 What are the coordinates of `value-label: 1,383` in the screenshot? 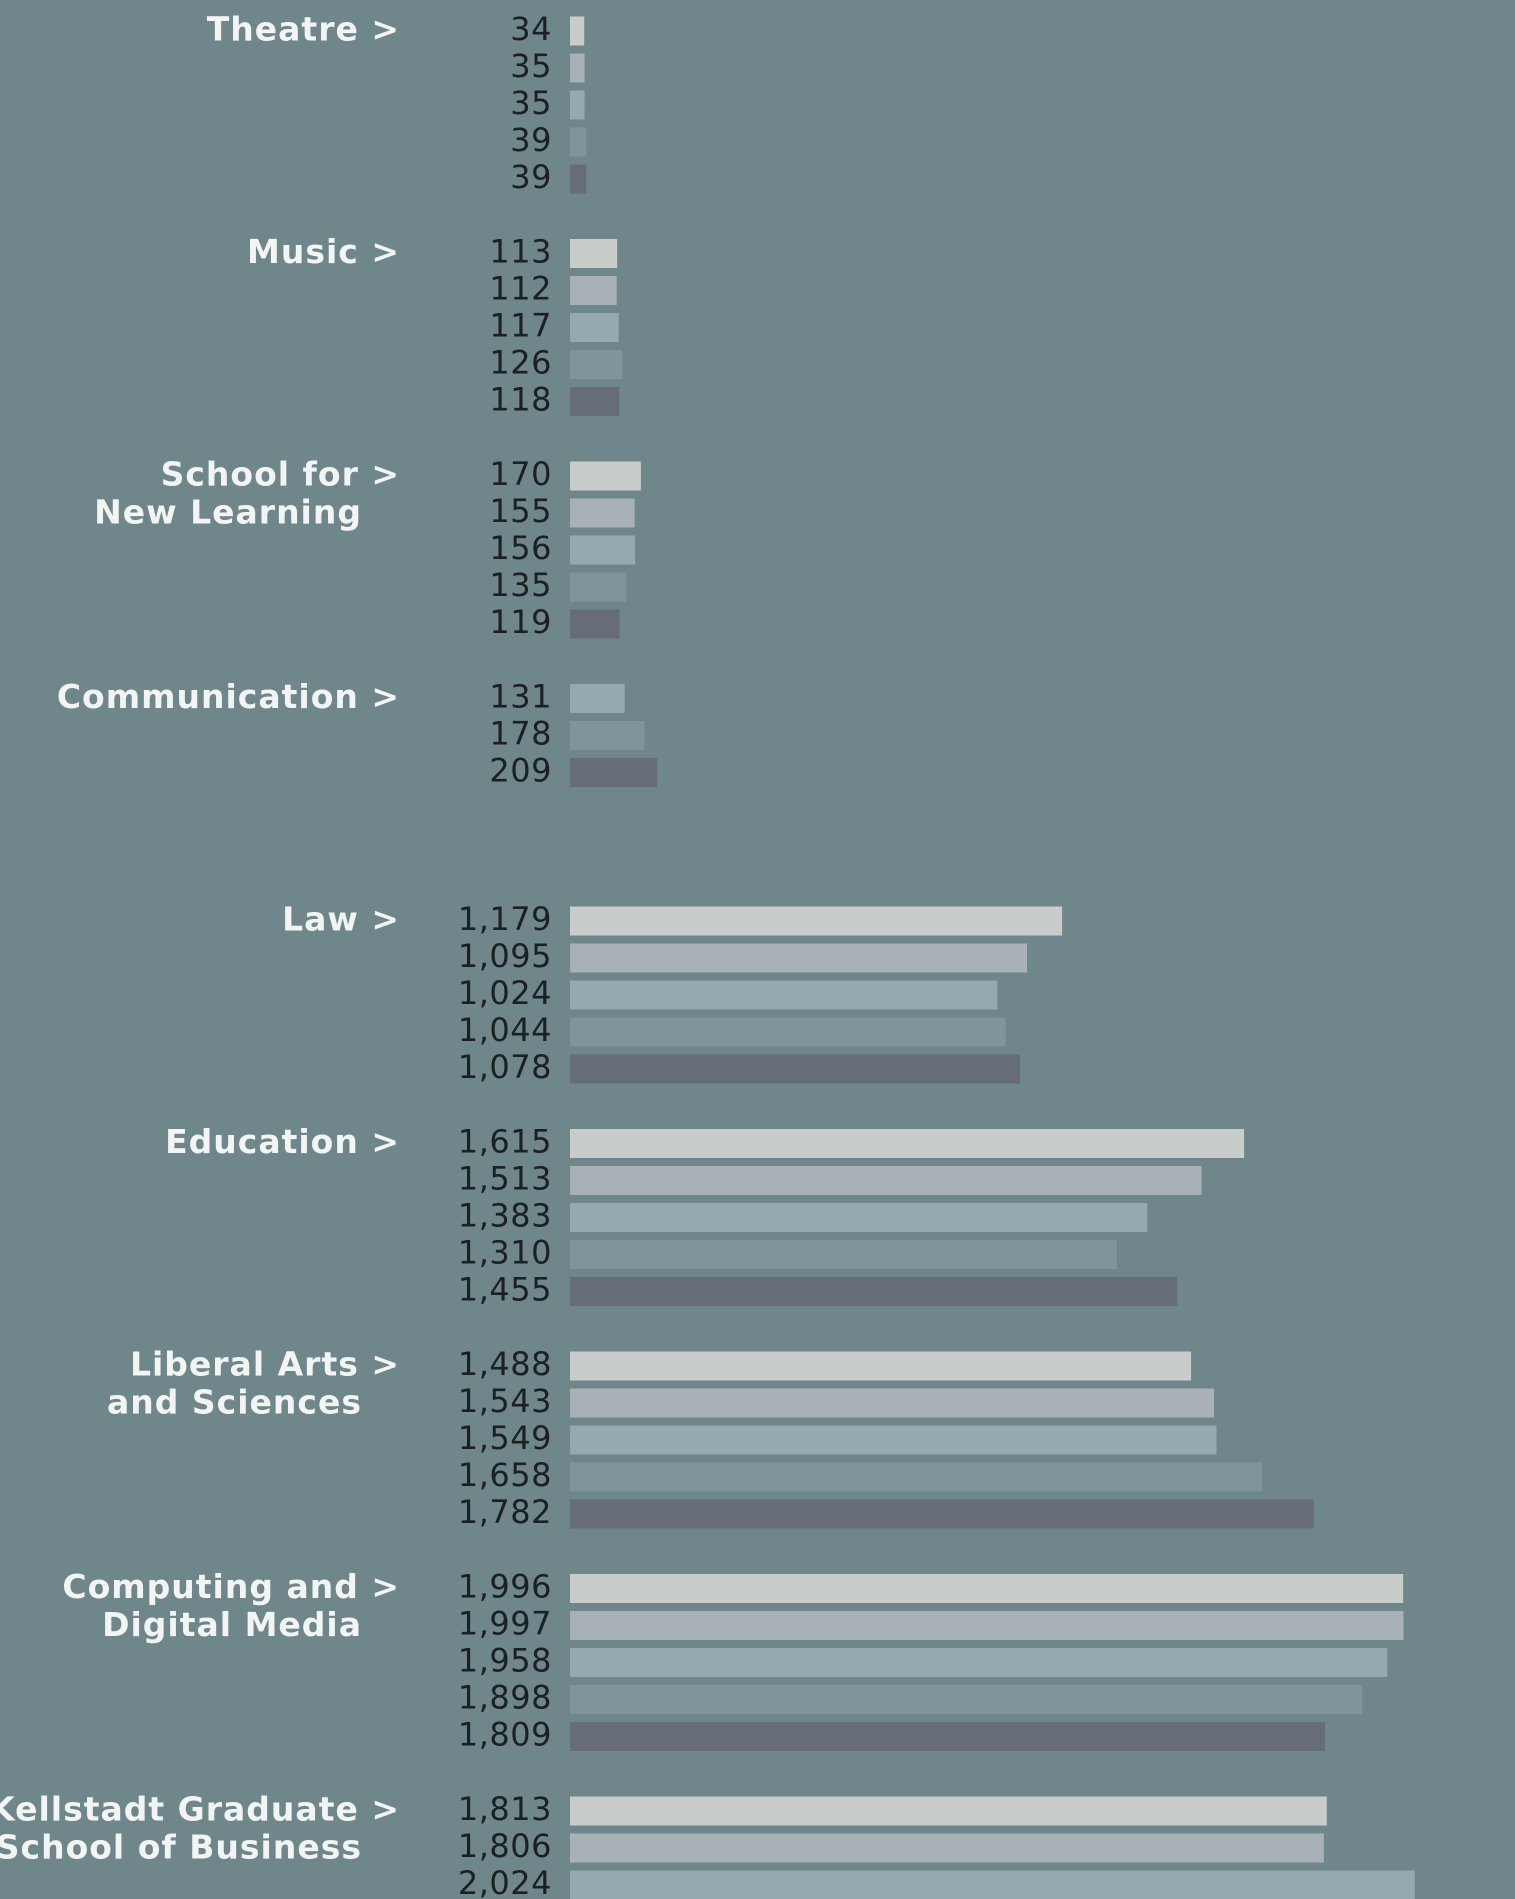 It's located at (505, 1216).